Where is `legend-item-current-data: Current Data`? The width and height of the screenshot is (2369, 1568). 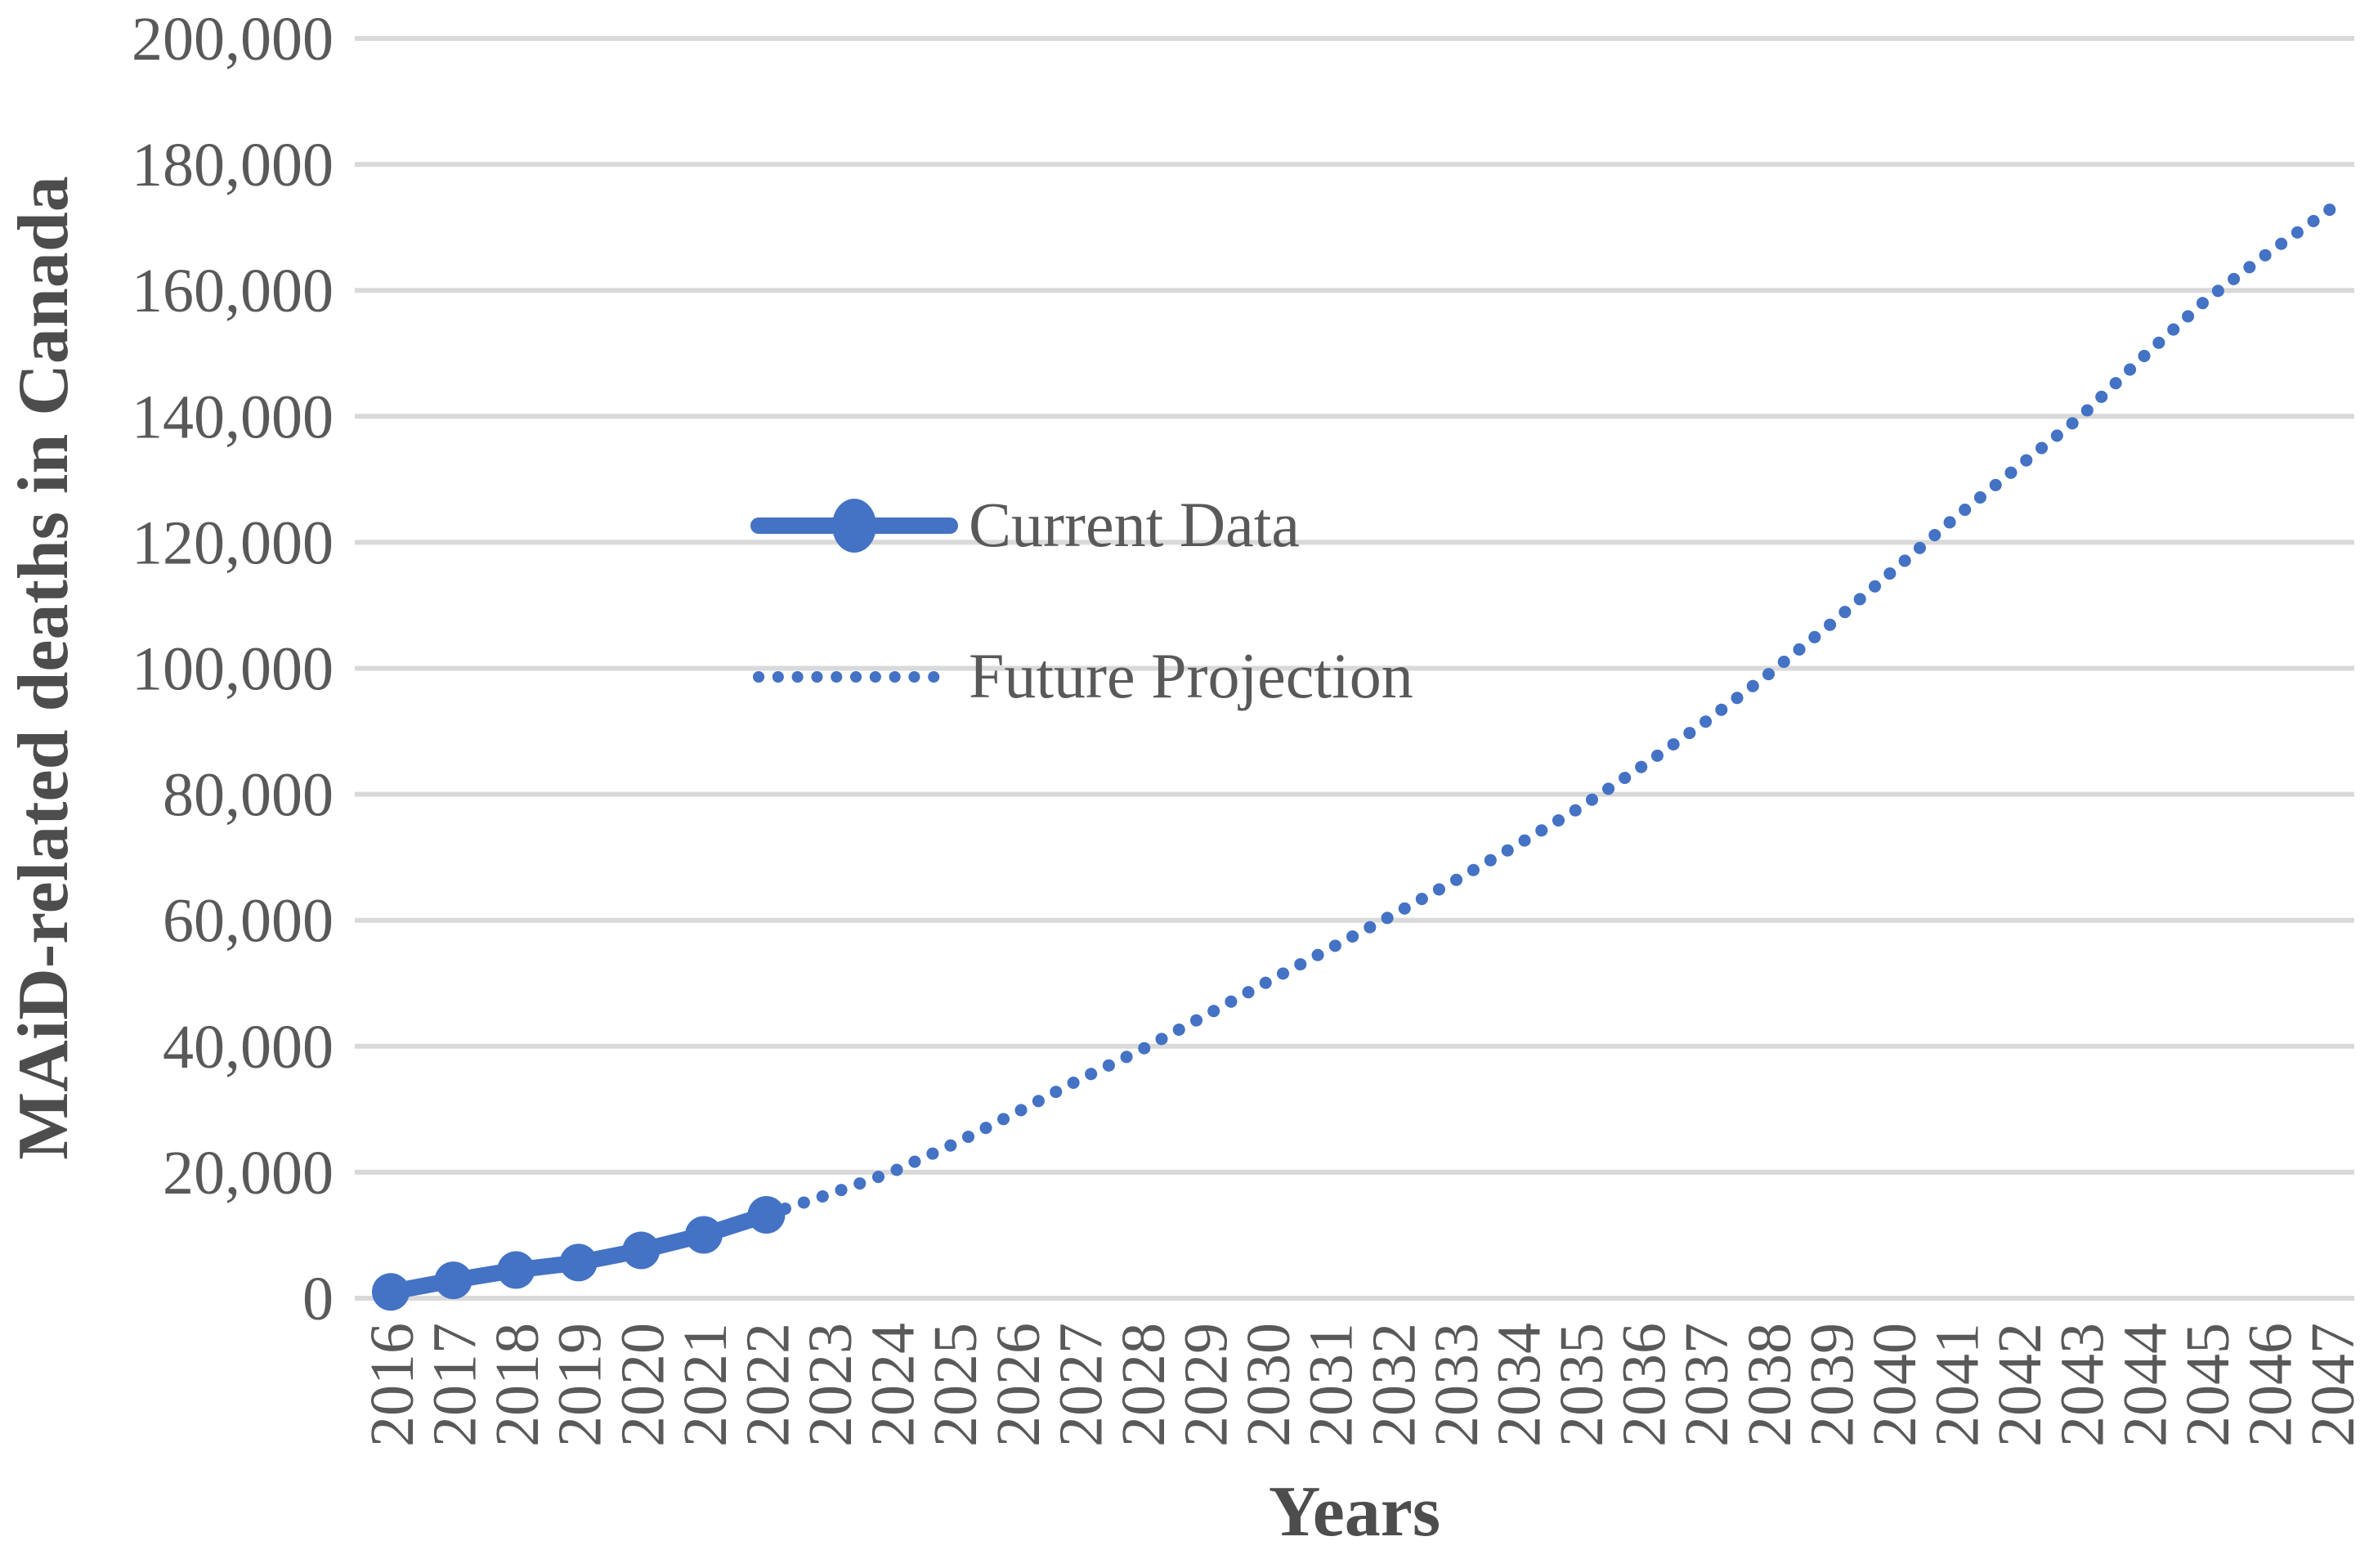 legend-item-current-data: Current Data is located at coordinates (1025, 524).